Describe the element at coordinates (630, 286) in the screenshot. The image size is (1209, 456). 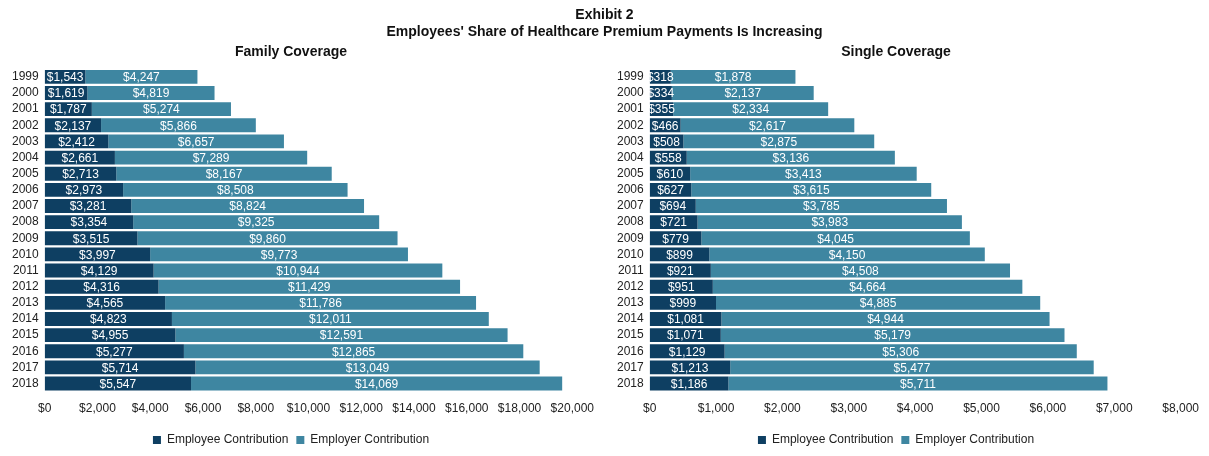
I see `y-tick-label: 2012` at that location.